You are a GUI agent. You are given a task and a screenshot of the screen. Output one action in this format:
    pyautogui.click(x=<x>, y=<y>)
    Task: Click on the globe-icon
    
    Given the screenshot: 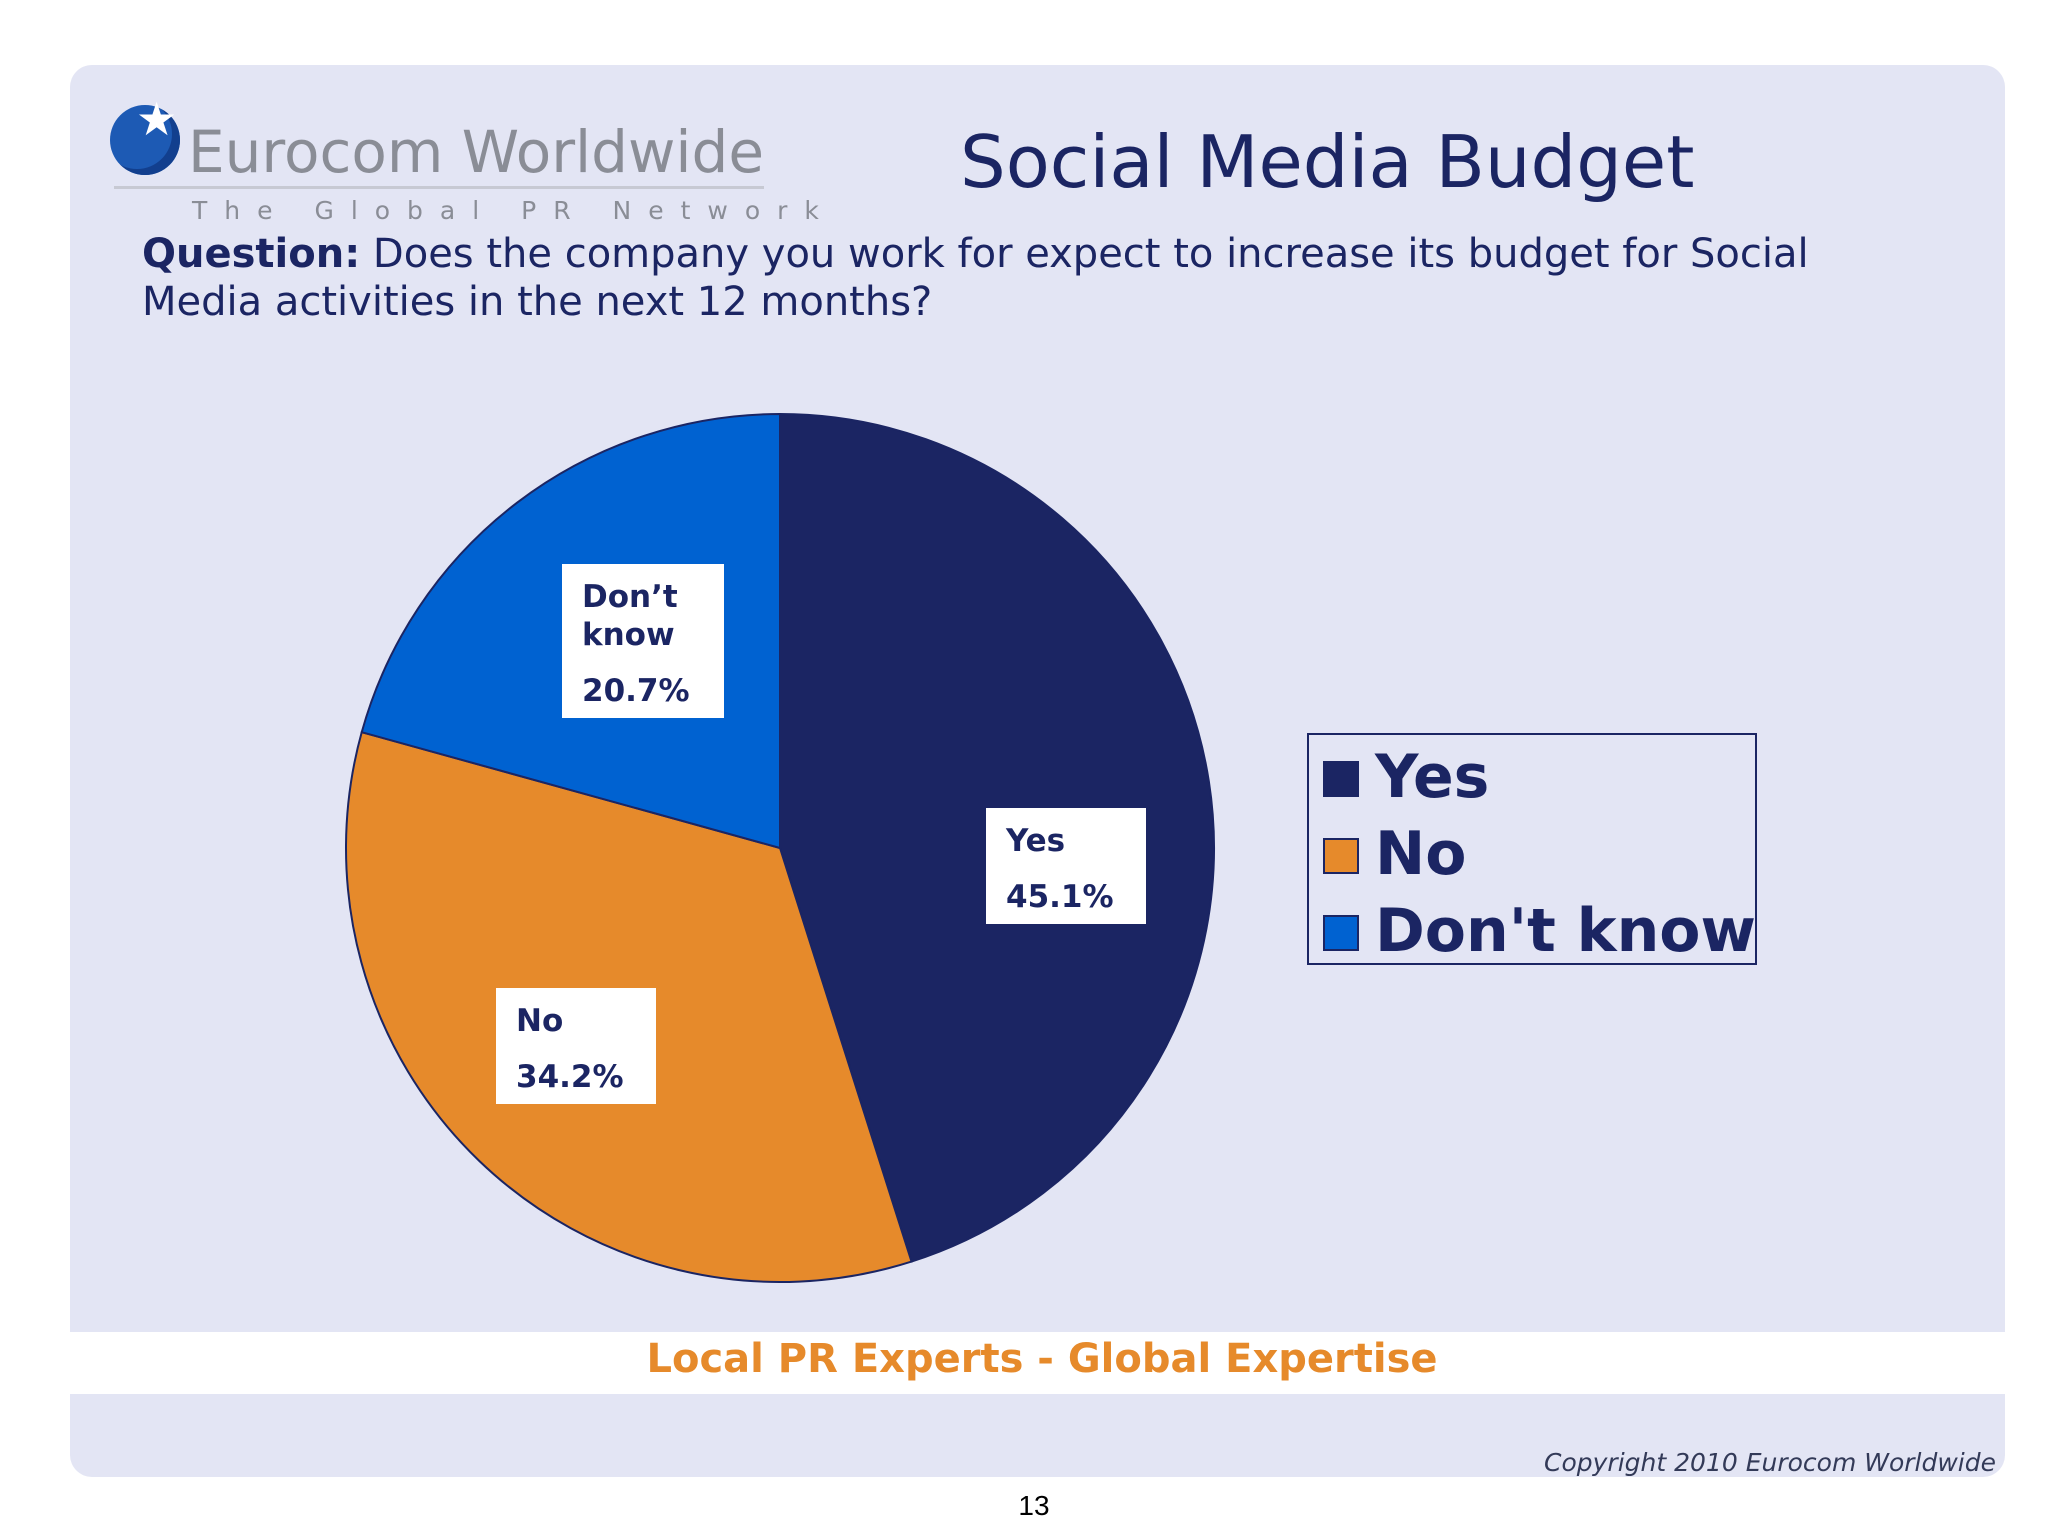 What is the action you would take?
    pyautogui.click(x=145, y=140)
    